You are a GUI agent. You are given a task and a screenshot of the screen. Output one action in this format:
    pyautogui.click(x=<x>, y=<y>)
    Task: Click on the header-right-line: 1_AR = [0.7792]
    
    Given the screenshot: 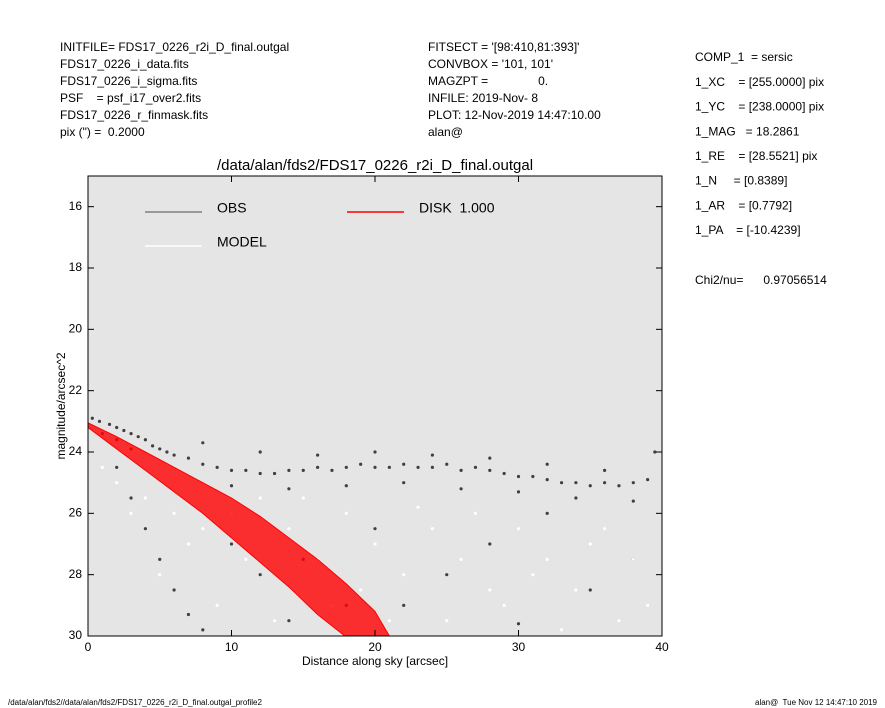 What is the action you would take?
    pyautogui.click(x=743, y=205)
    